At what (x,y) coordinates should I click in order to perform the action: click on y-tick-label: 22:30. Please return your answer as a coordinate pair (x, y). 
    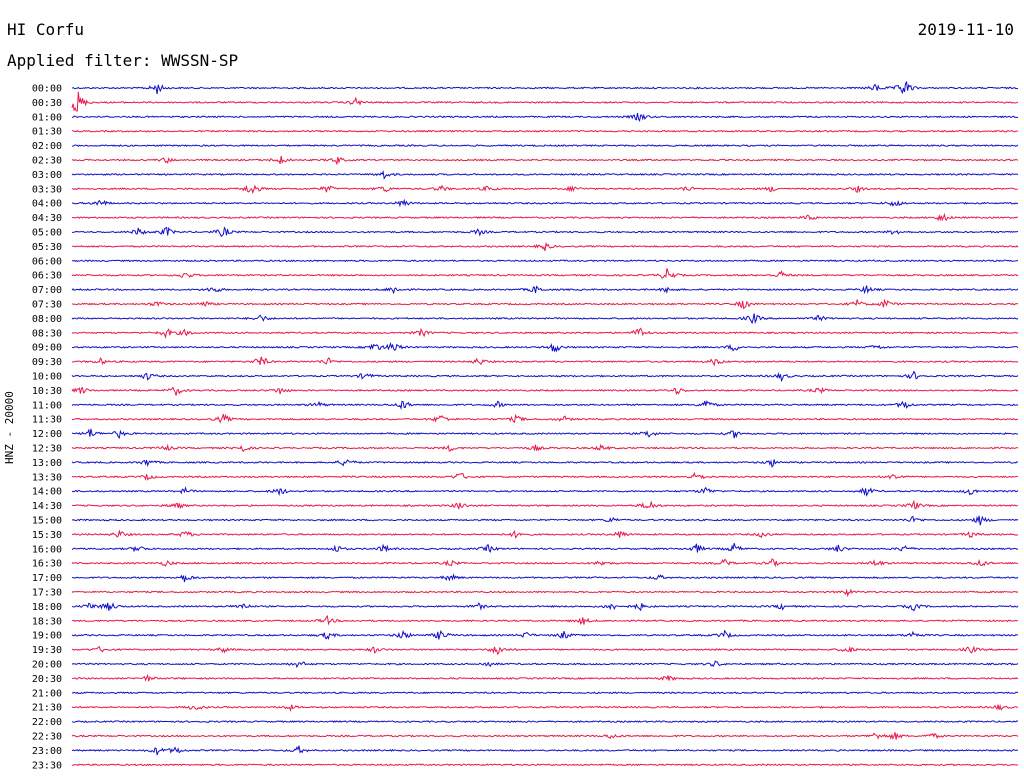
    Looking at the image, I should click on (47, 737).